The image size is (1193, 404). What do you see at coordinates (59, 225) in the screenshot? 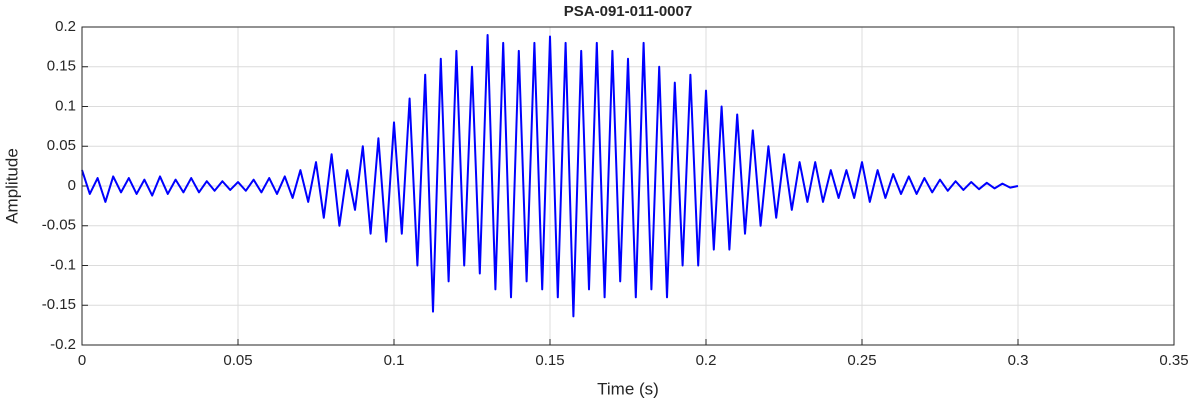
I see `y-tick-label: -0.05` at bounding box center [59, 225].